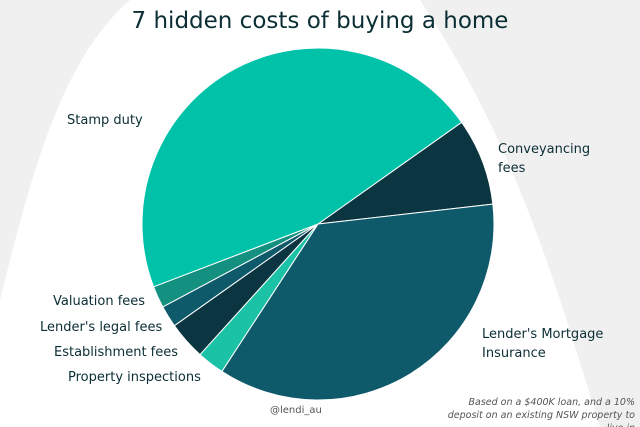 The height and width of the screenshot is (427, 640). Describe the element at coordinates (296, 410) in the screenshot. I see `credit: @lendi_au` at that location.